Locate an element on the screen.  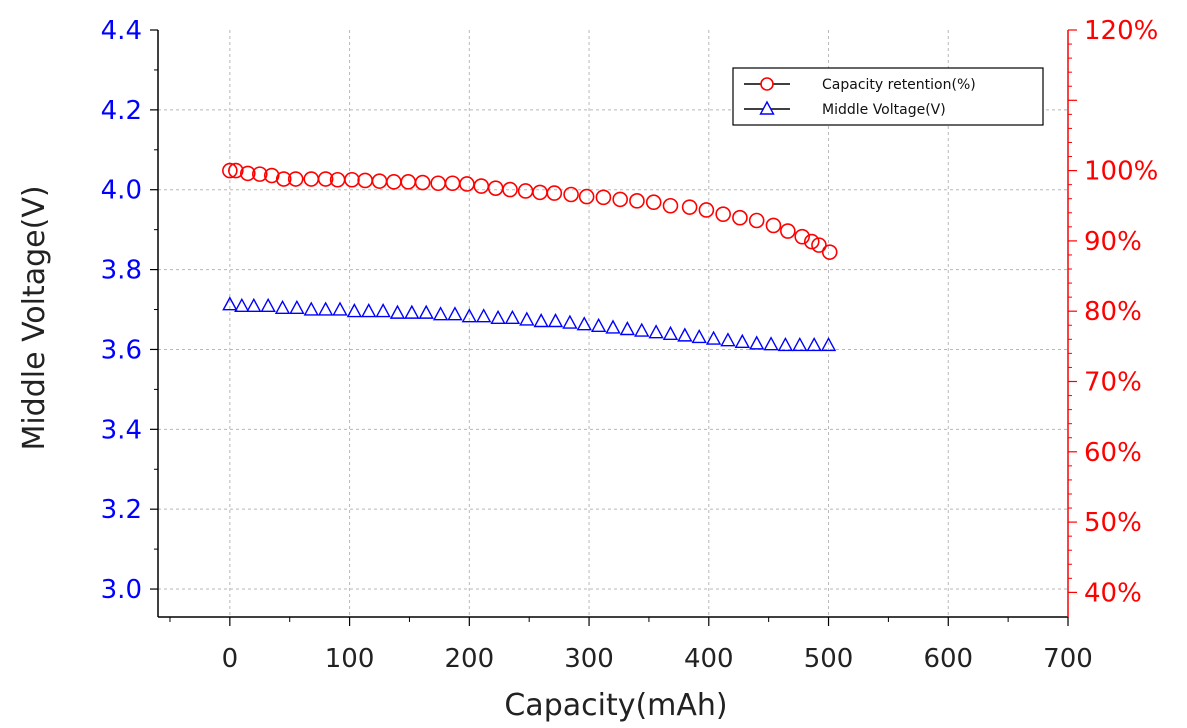
legend-label-retention: Capacity retention(%) is located at coordinates (899, 85).